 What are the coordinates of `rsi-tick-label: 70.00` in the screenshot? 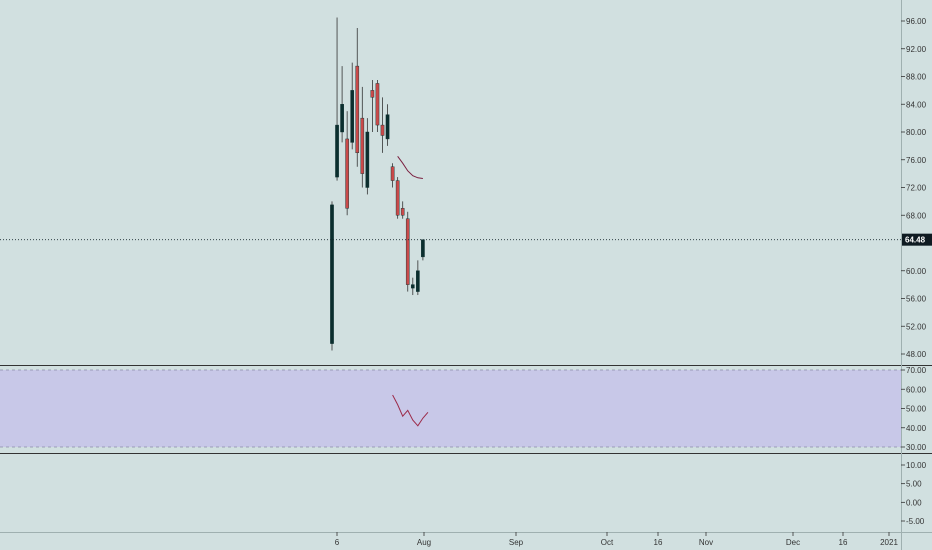 It's located at (916, 370).